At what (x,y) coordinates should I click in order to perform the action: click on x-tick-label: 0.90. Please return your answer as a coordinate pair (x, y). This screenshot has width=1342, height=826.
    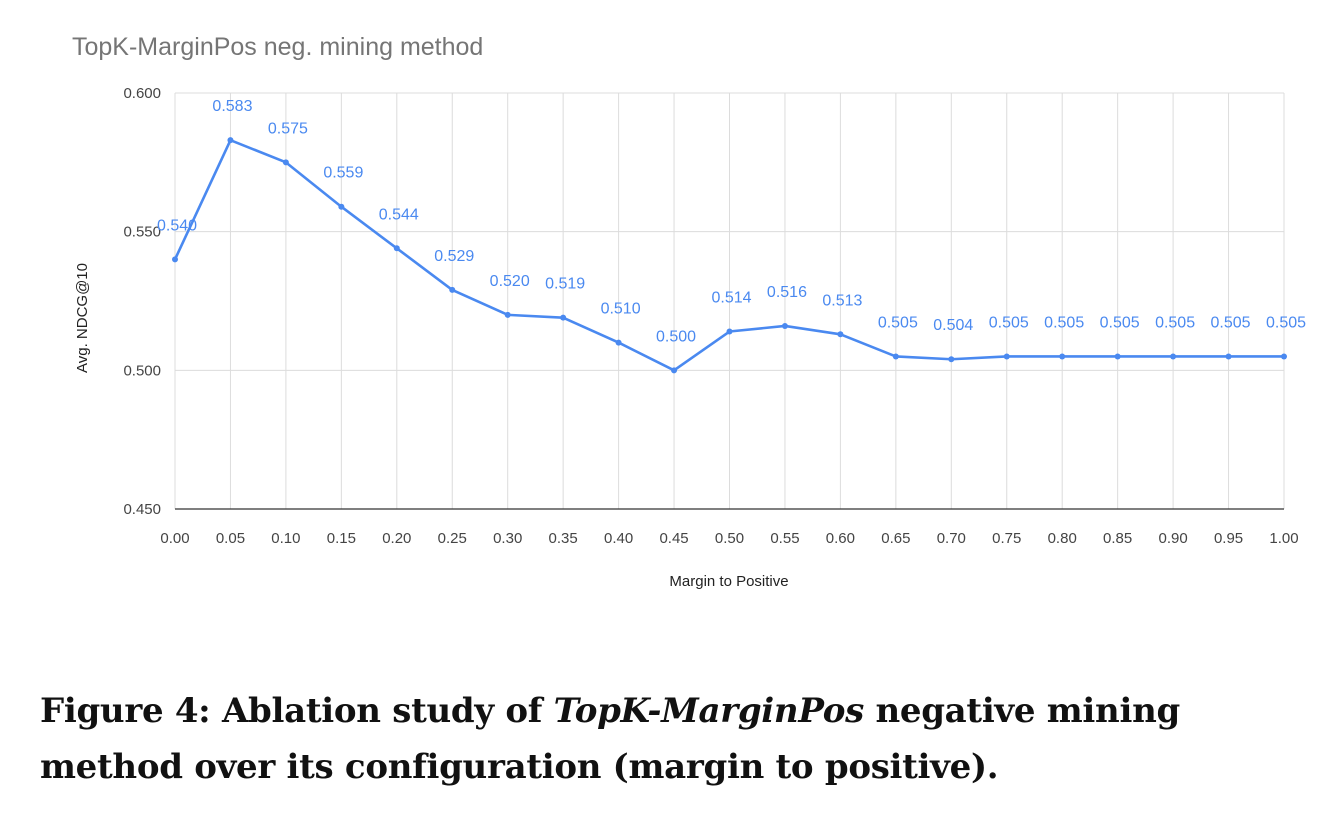
    Looking at the image, I should click on (1172, 538).